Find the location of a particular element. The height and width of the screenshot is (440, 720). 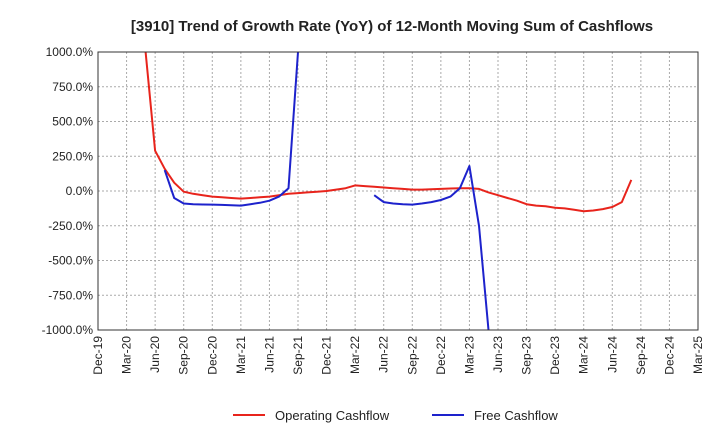

y-tick-label: -750.0% is located at coordinates (70, 295).